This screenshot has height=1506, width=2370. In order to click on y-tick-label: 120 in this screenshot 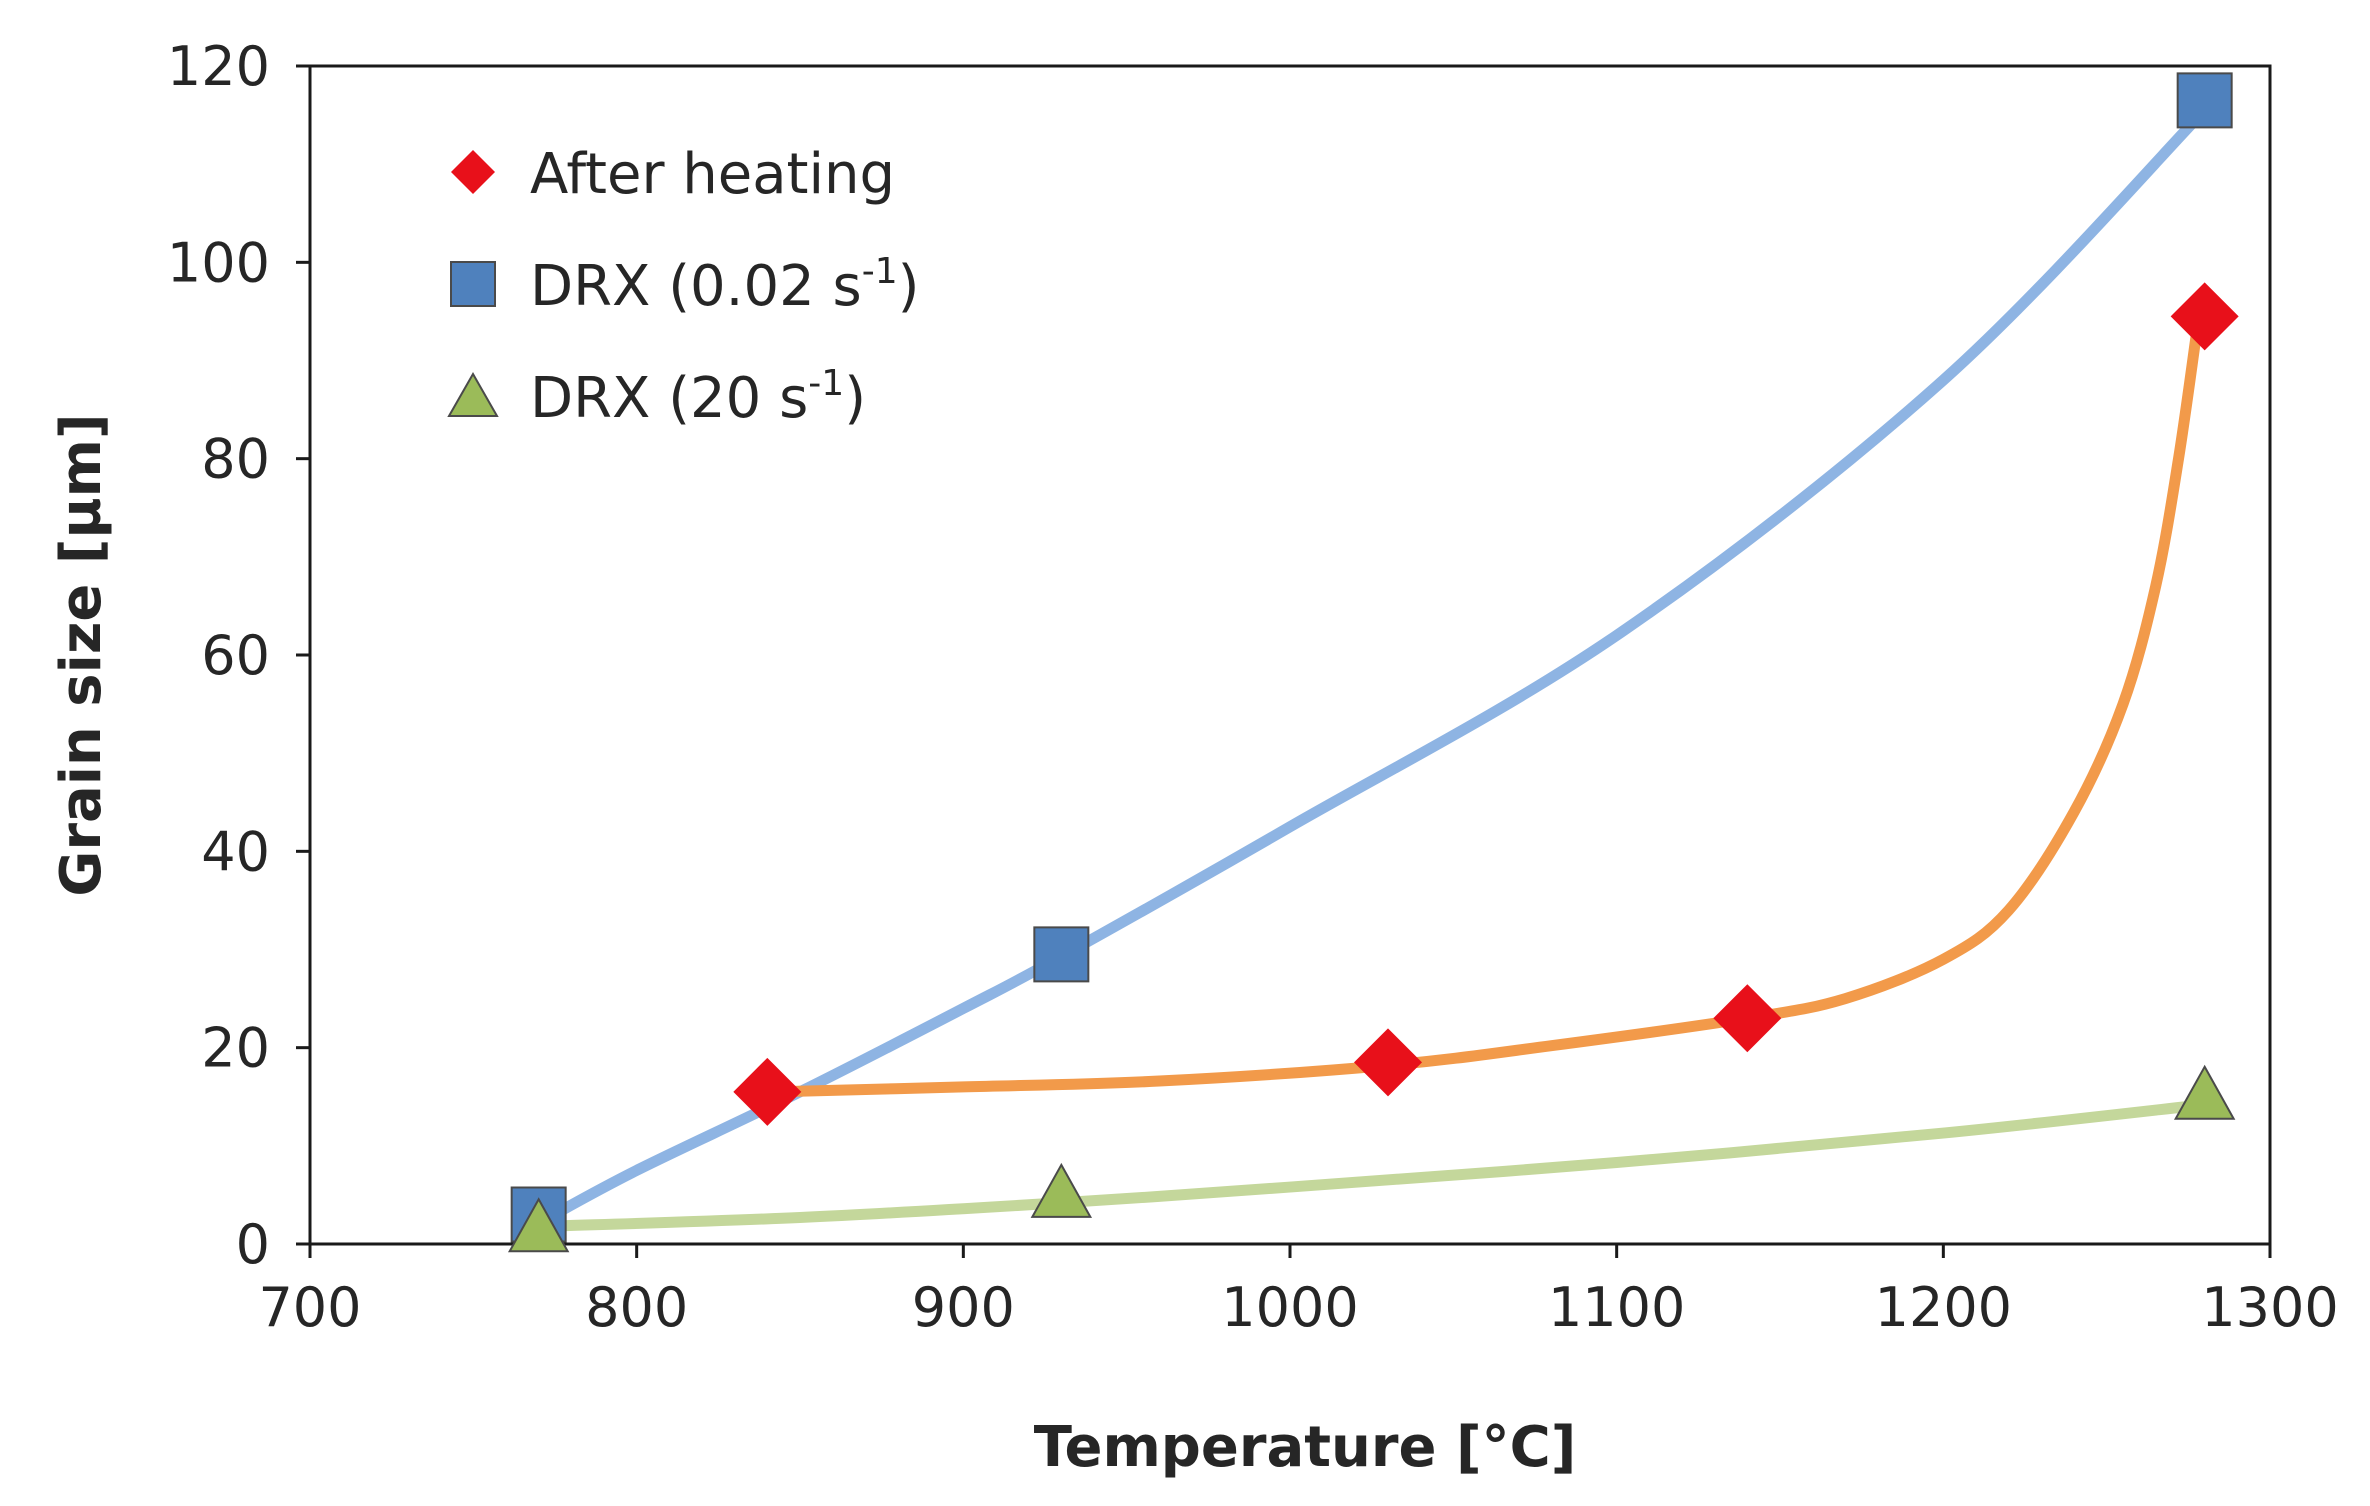, I will do `click(218, 66)`.